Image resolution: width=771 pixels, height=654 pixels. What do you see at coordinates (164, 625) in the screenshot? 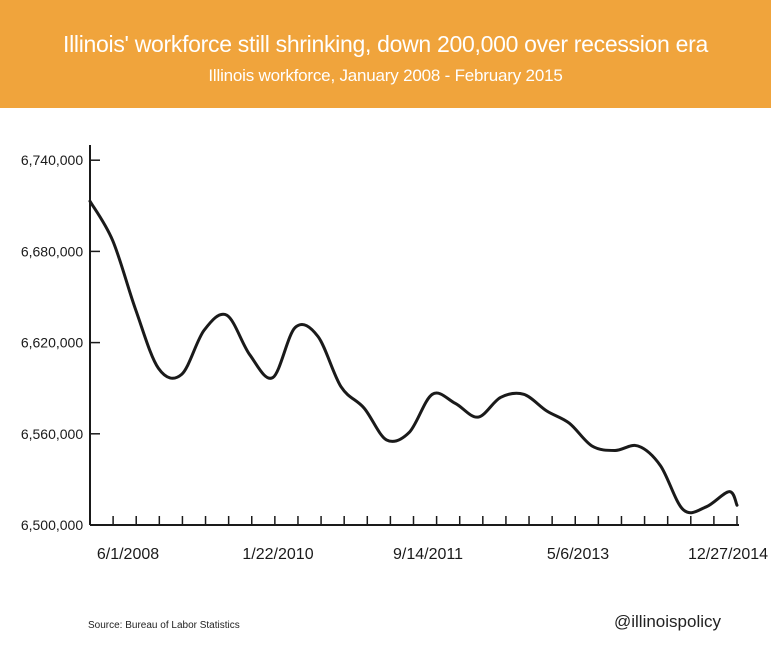
I see `source-note: Source: Bureau of Labor Statistics` at bounding box center [164, 625].